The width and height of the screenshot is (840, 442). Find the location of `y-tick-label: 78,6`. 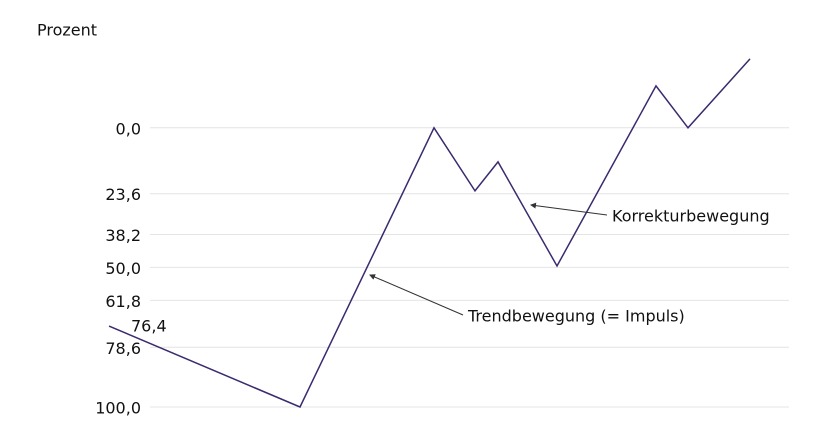

y-tick-label: 78,6 is located at coordinates (123, 348).